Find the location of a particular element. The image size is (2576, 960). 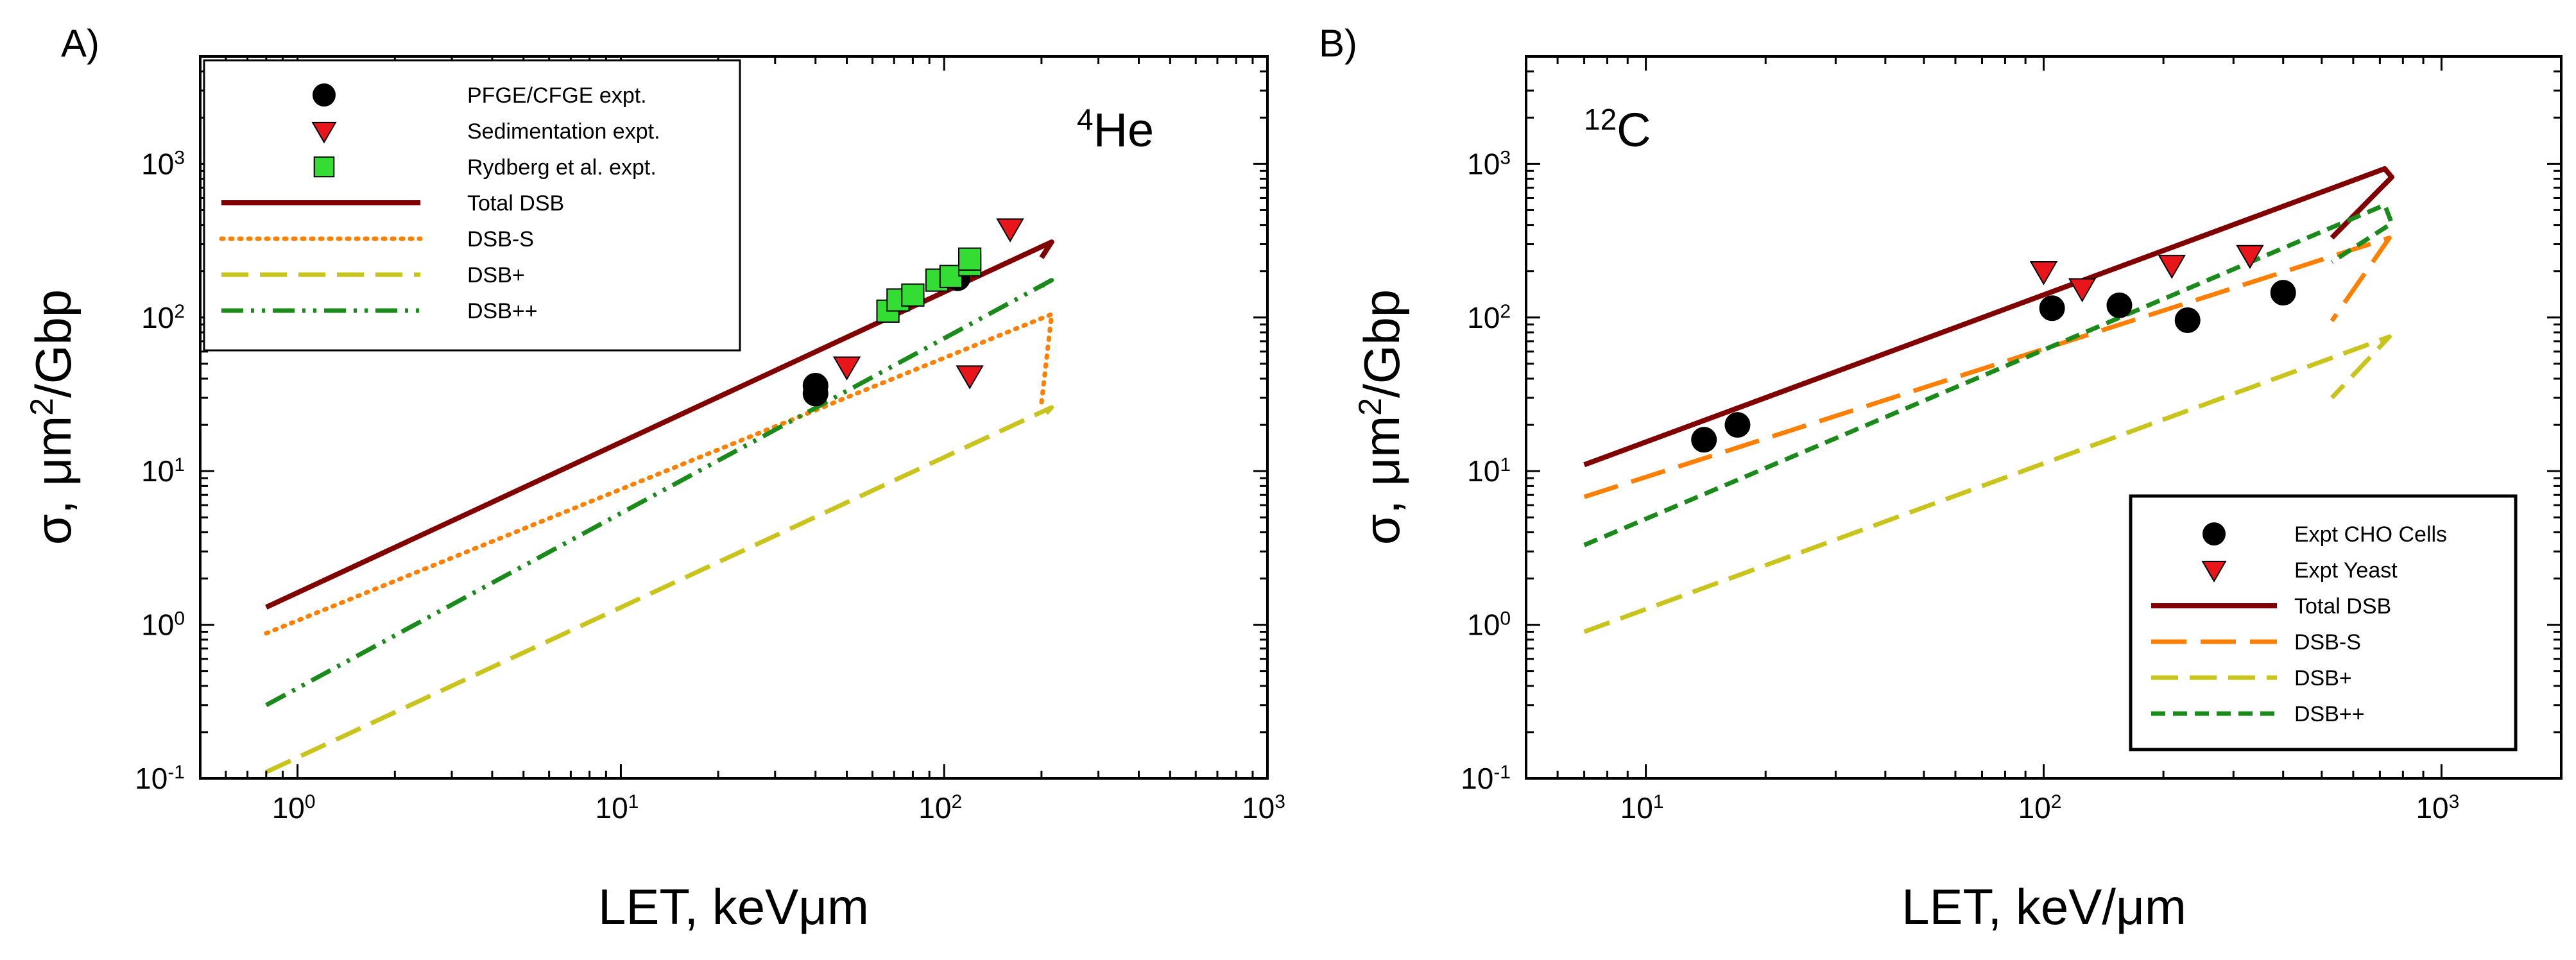

panel-a-isotope-annotation: 4He is located at coordinates (1115, 130).